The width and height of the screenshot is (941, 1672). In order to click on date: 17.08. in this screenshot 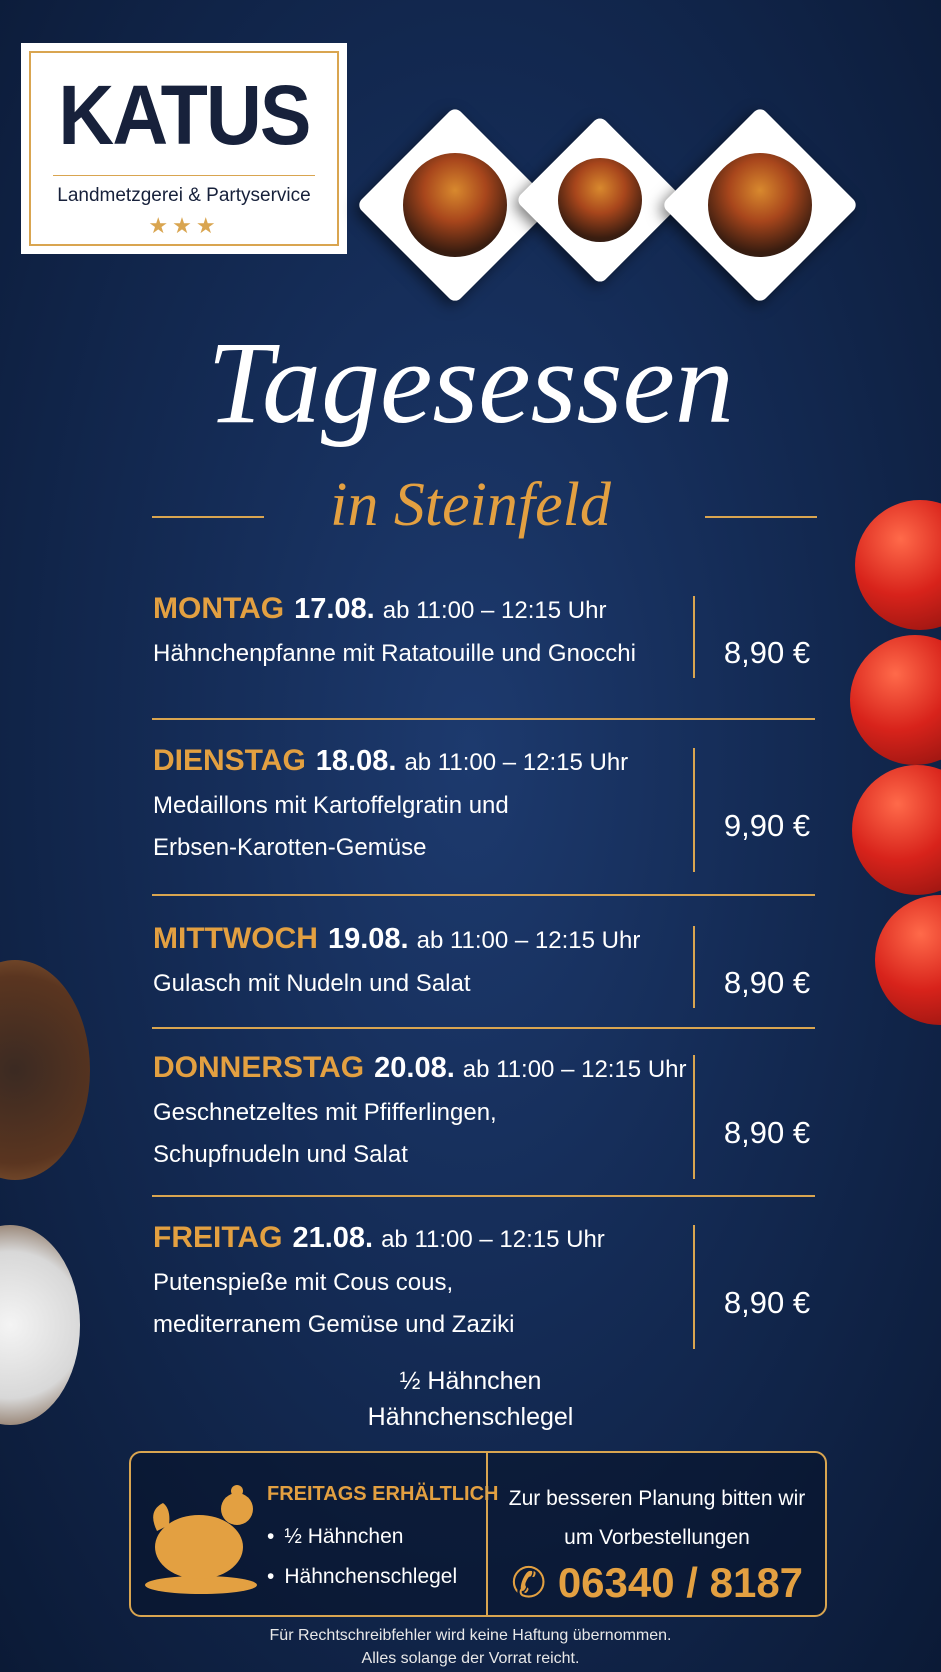, I will do `click(334, 609)`.